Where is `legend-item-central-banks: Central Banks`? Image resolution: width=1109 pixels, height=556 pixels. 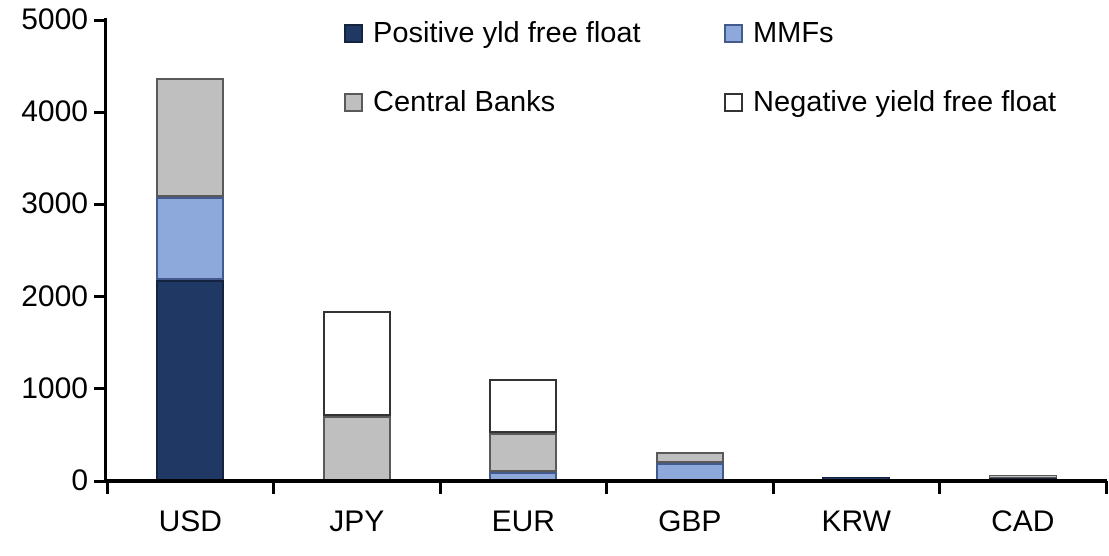
legend-item-central-banks: Central Banks is located at coordinates (450, 101).